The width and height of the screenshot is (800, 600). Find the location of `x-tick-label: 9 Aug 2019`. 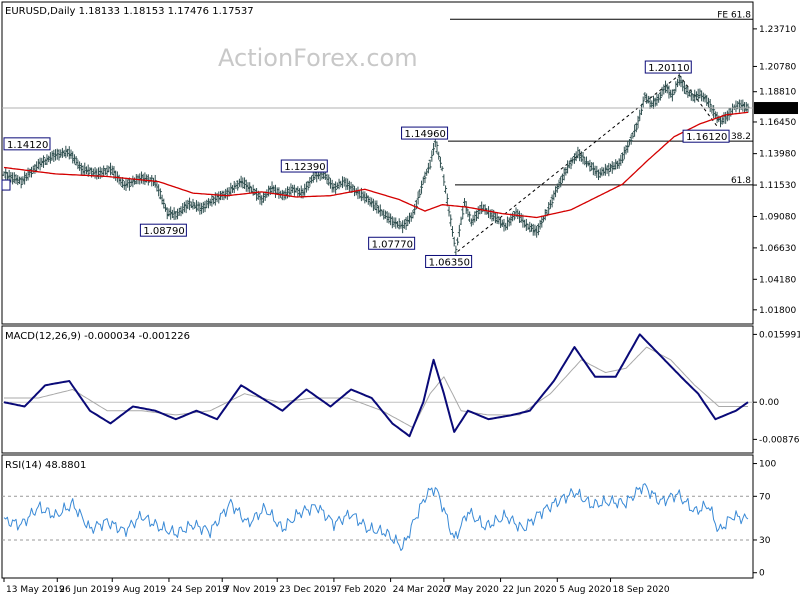

x-tick-label: 9 Aug 2019 is located at coordinates (140, 590).